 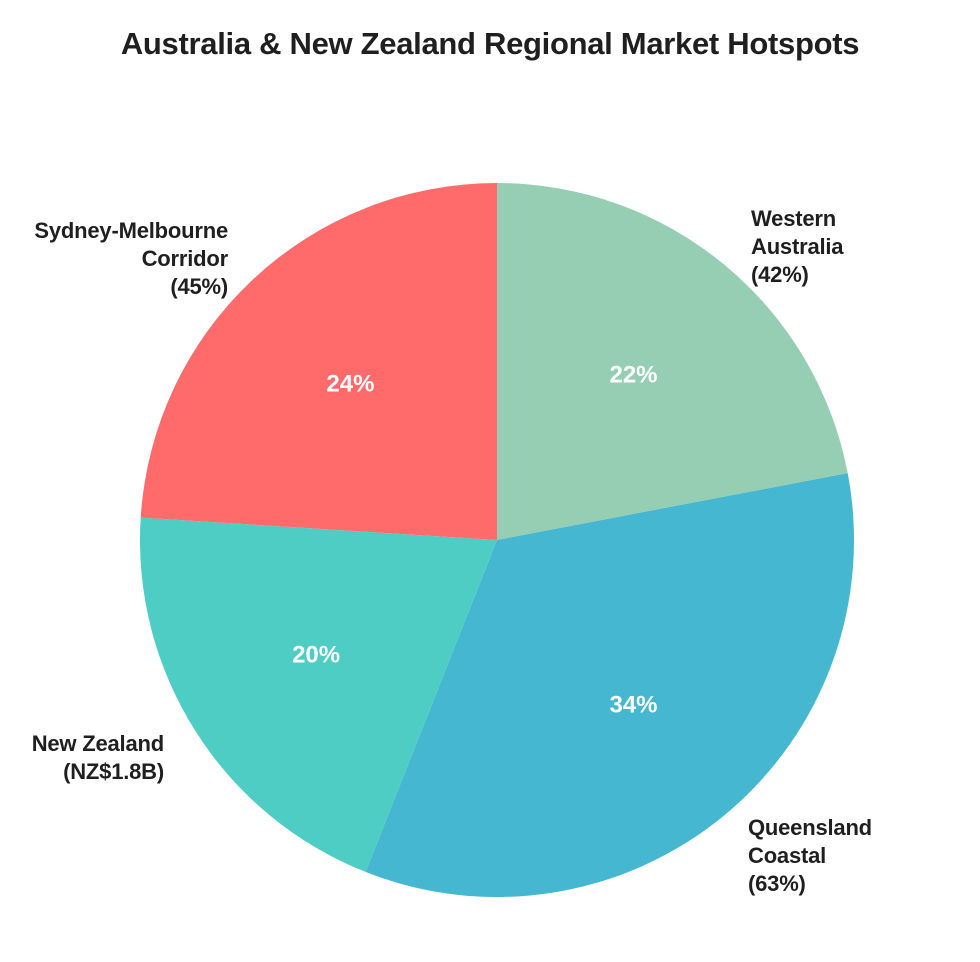 I want to click on pie-slice-pct-queensland-coastal: 34%, so click(x=633, y=705).